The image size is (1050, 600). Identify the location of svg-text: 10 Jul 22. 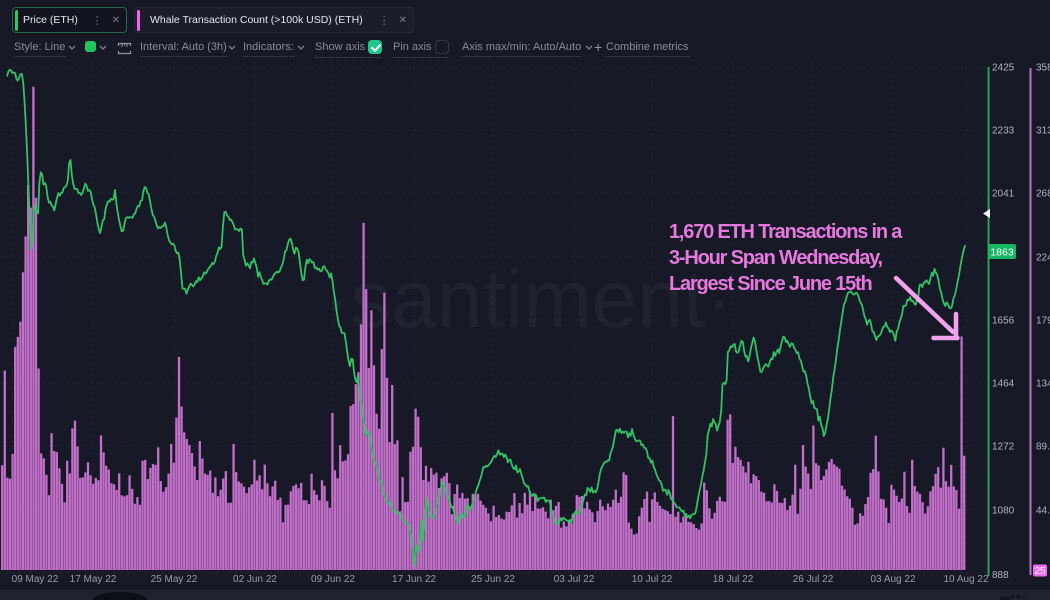
(652, 579).